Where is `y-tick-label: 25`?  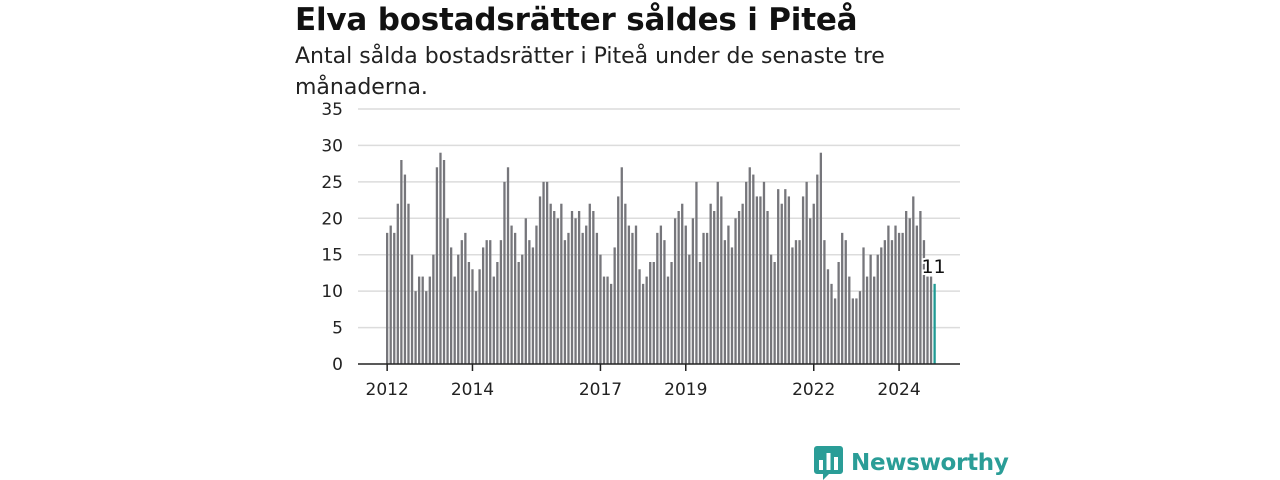
y-tick-label: 25 is located at coordinates (332, 183).